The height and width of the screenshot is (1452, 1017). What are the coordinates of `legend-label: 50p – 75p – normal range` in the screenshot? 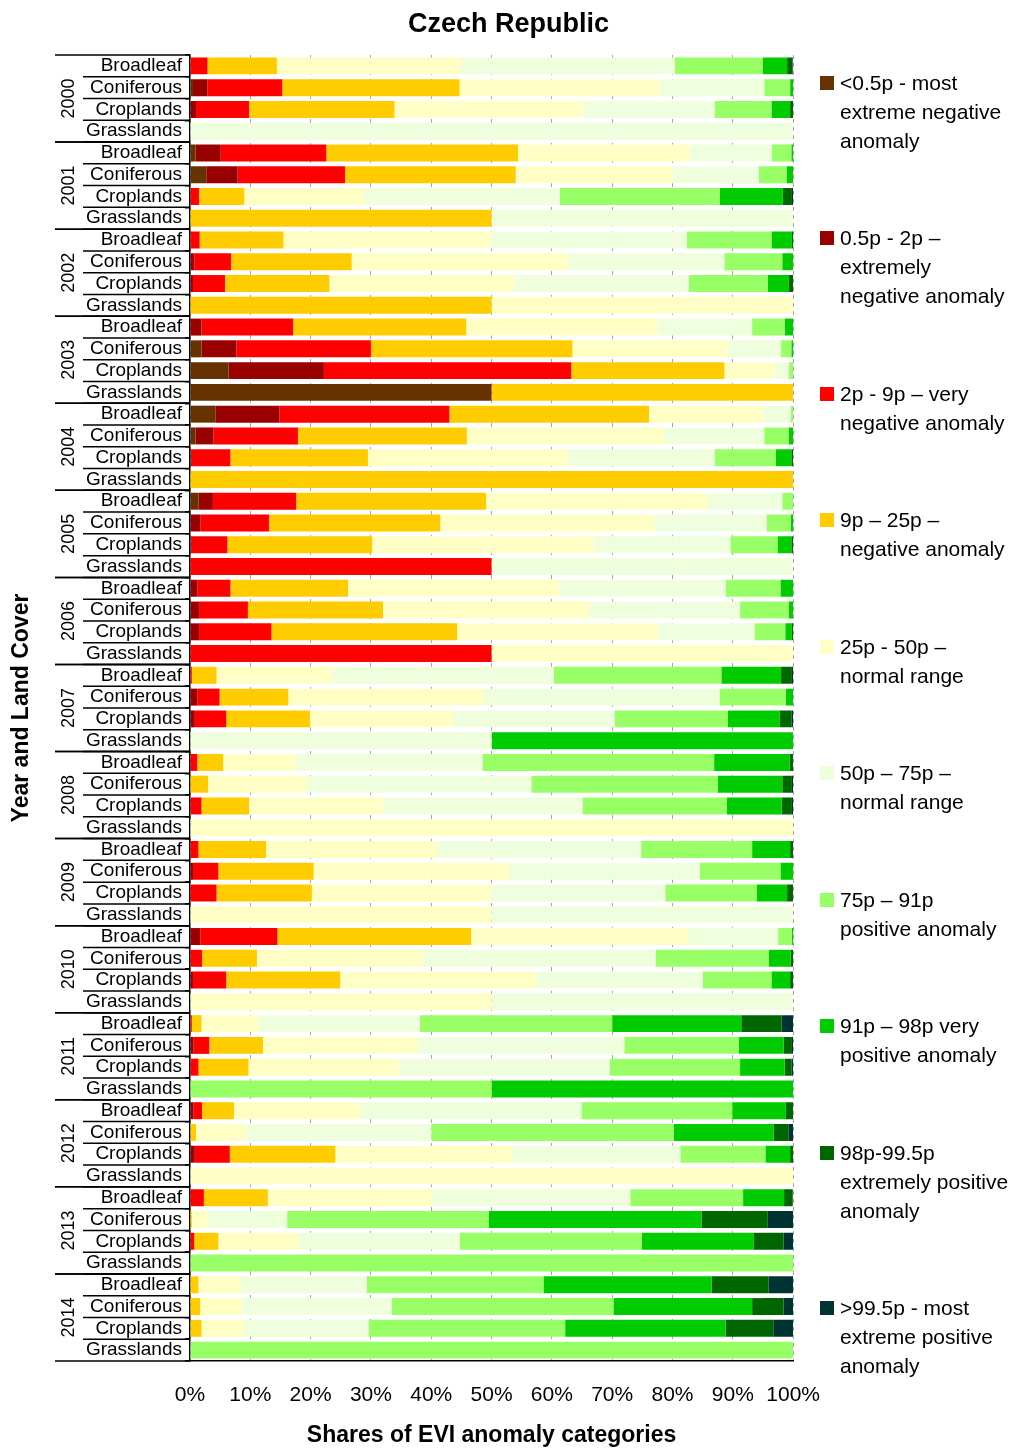 It's located at (902, 788).